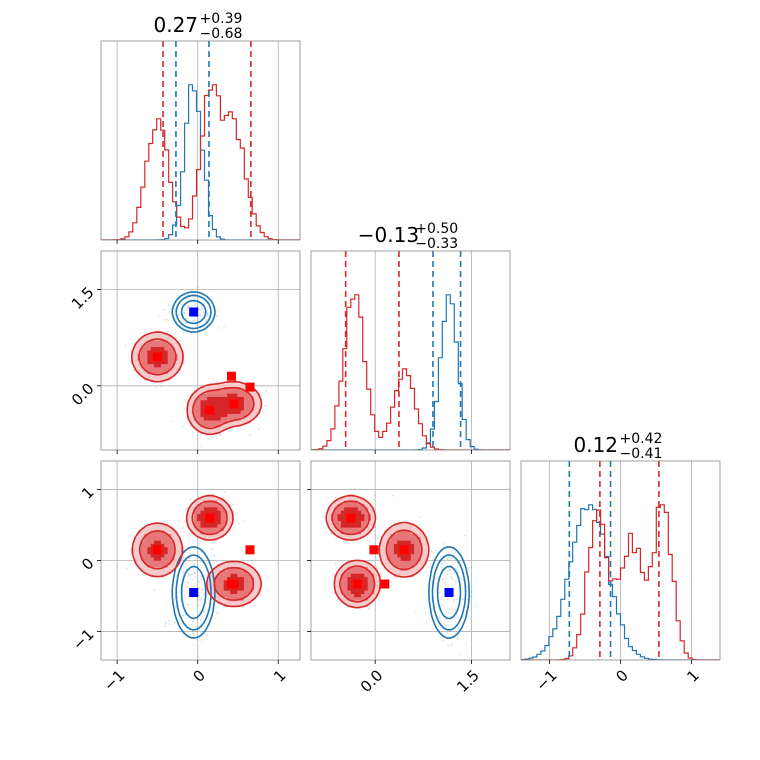  I want to click on hist-panel-2: −0.13+0.50−0.33, so click(410, 336).